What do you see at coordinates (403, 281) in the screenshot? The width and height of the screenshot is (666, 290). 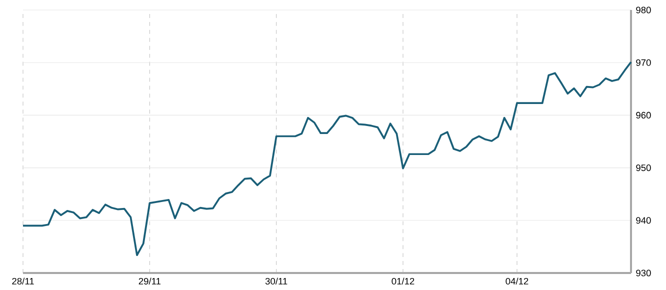 I see `x-tick-label: 01/12` at bounding box center [403, 281].